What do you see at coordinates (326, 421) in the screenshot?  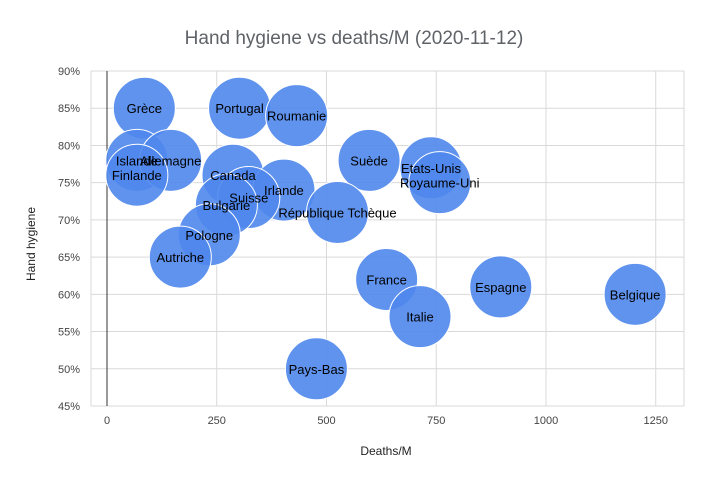 I see `x-tick-label: 500` at bounding box center [326, 421].